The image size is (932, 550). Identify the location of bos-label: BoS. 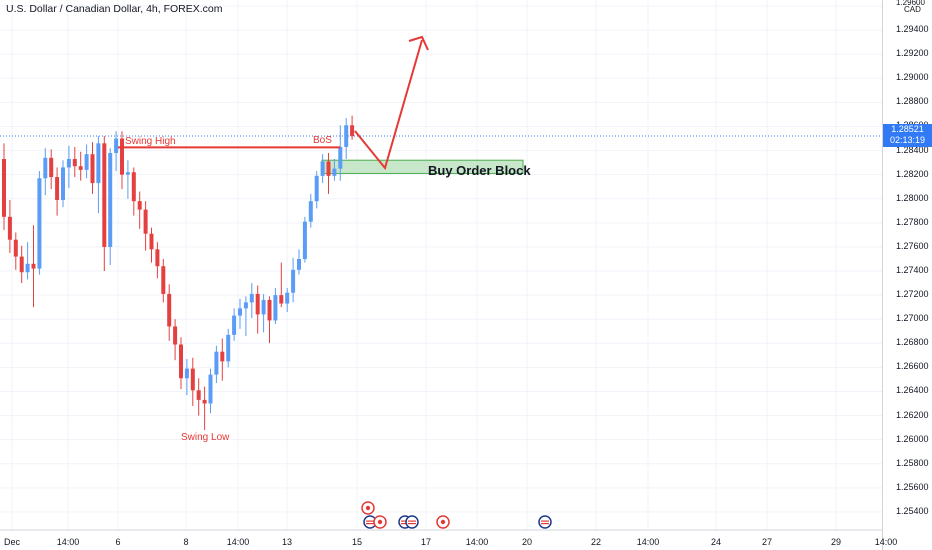
(322, 140).